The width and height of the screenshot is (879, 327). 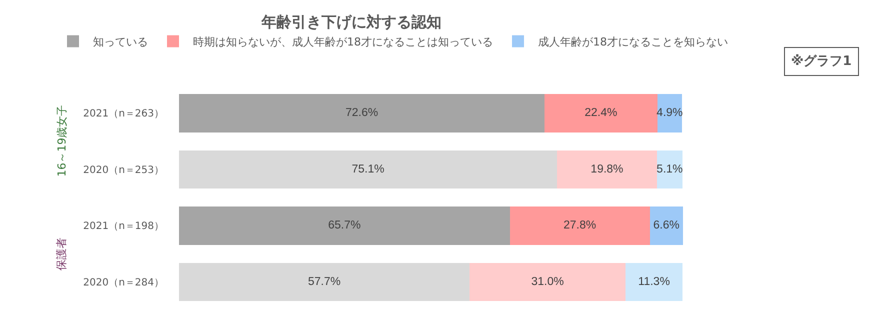 I want to click on legend-label: 時期は知らないが、成人年齢が18才になることは知っている, so click(x=343, y=42).